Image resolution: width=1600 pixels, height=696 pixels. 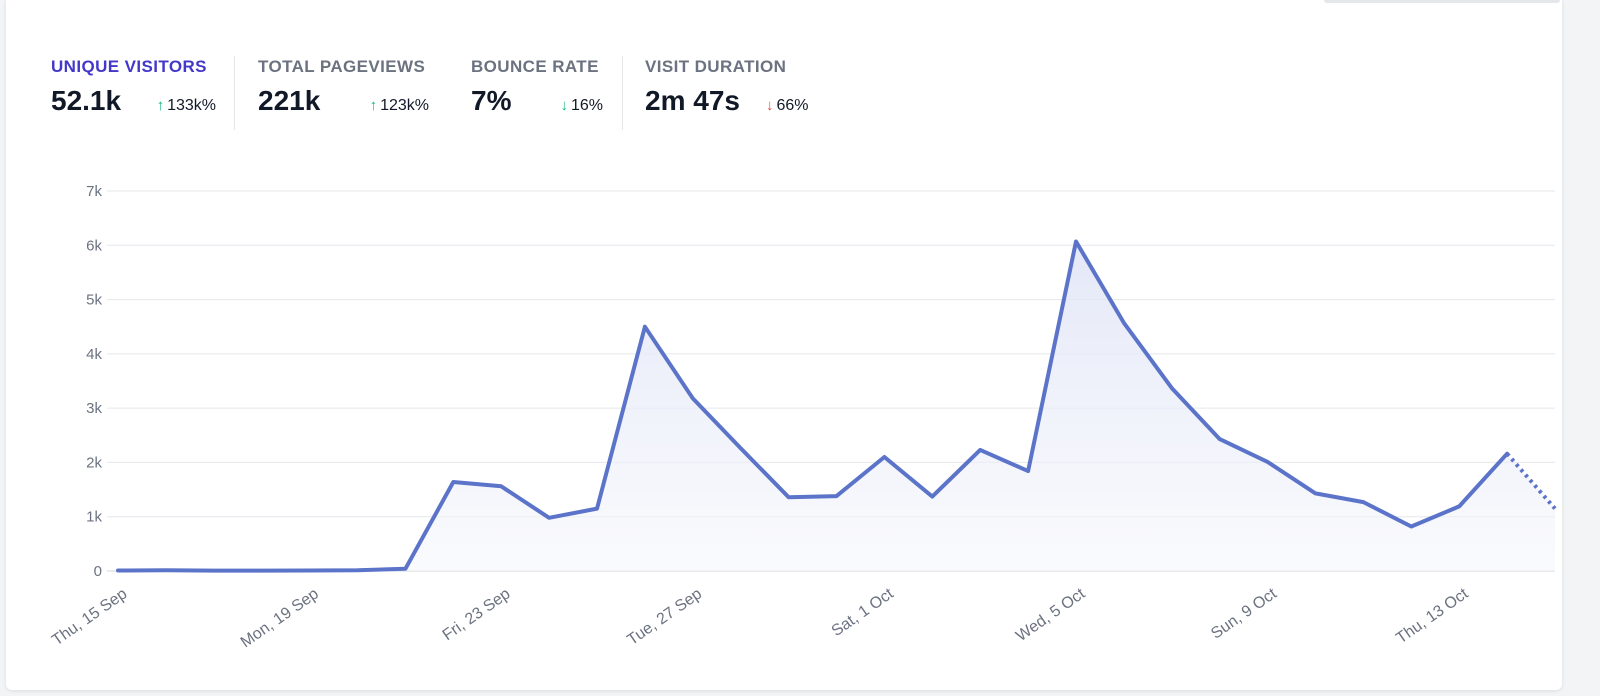 What do you see at coordinates (692, 100) in the screenshot?
I see `stat-value: 2m 47s` at bounding box center [692, 100].